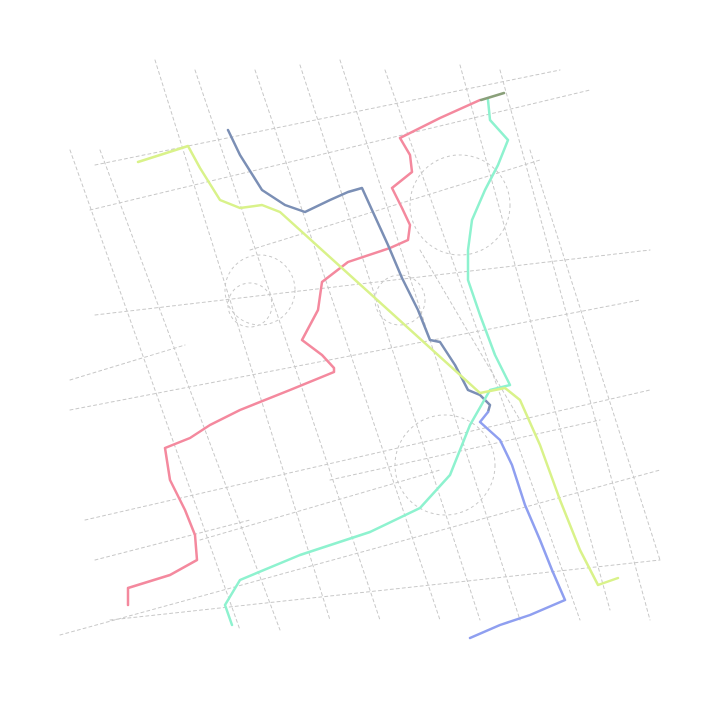  What do you see at coordinates (517, 525) in the screenshot?
I see `blue-route-line` at bounding box center [517, 525].